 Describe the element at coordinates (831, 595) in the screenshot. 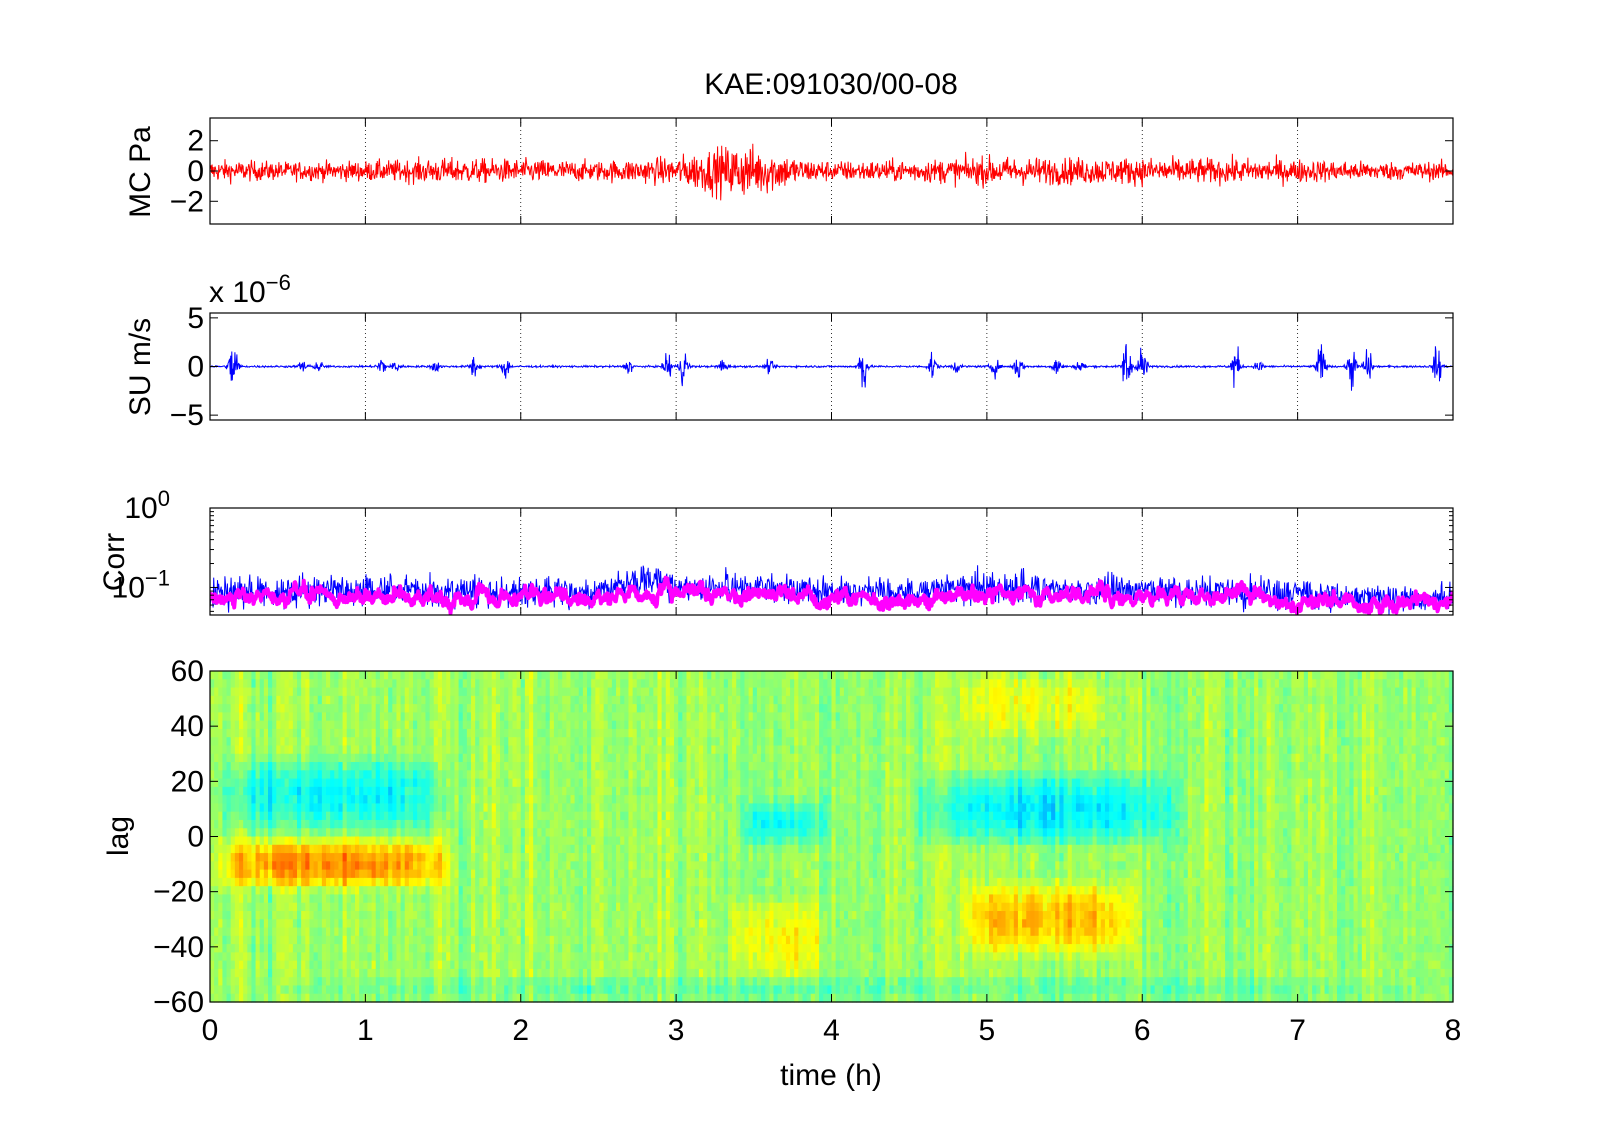

I see `correlation-smoothed-trace` at that location.